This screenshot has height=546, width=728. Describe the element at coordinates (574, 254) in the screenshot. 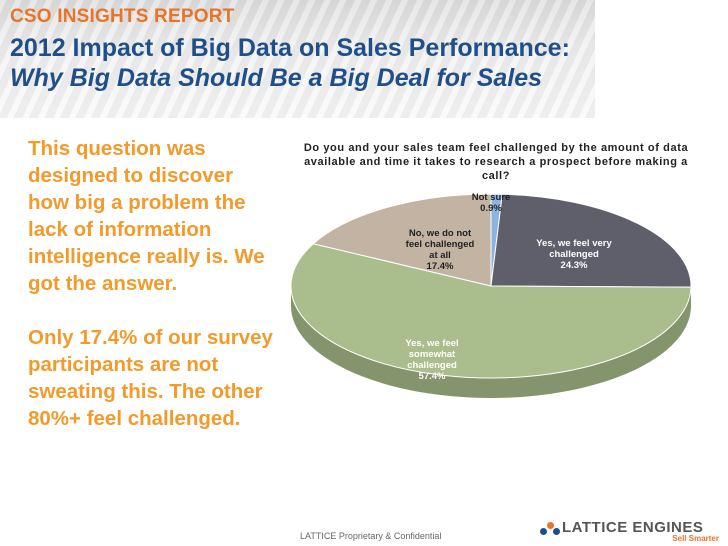

I see `pie-label-1: Yes, we feel very challenged 24.3%` at that location.